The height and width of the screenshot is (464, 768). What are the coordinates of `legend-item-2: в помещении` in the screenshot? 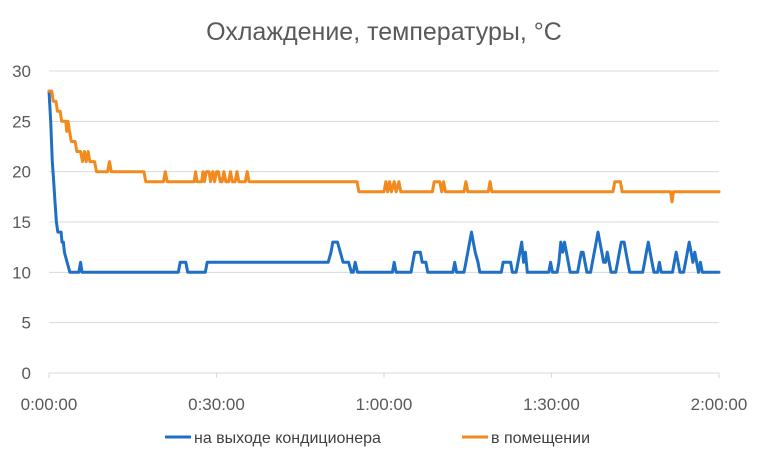 It's located at (526, 438).